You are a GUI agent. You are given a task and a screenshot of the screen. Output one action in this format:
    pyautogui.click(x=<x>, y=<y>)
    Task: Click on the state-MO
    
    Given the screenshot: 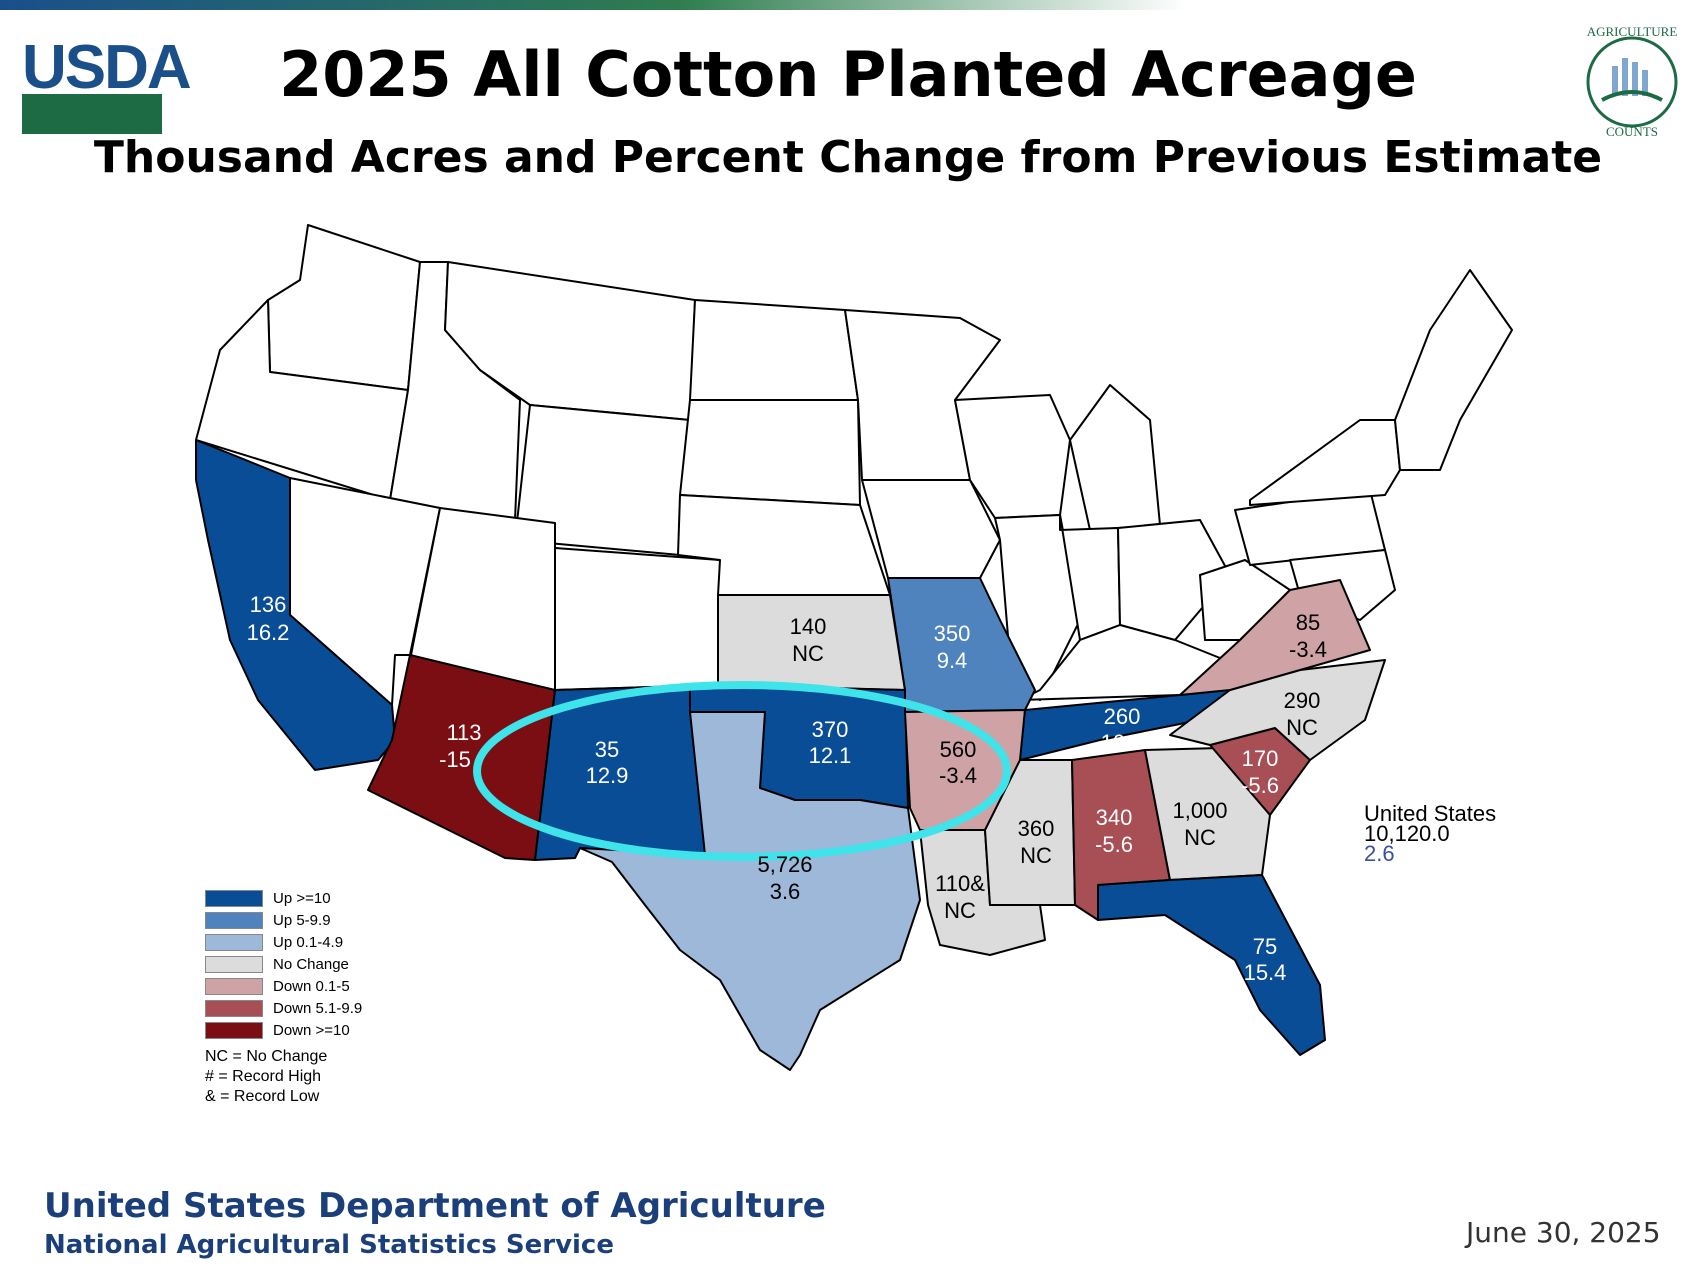 What is the action you would take?
    pyautogui.click(x=961, y=645)
    